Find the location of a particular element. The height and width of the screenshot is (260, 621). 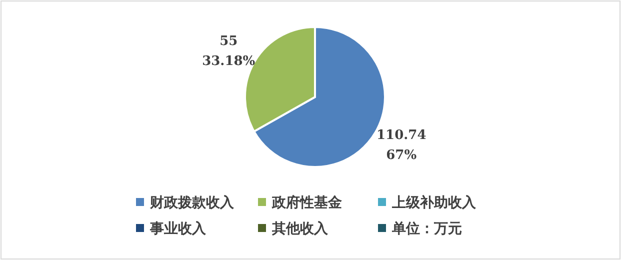

legend-label: 财政拨款收入 is located at coordinates (192, 203).